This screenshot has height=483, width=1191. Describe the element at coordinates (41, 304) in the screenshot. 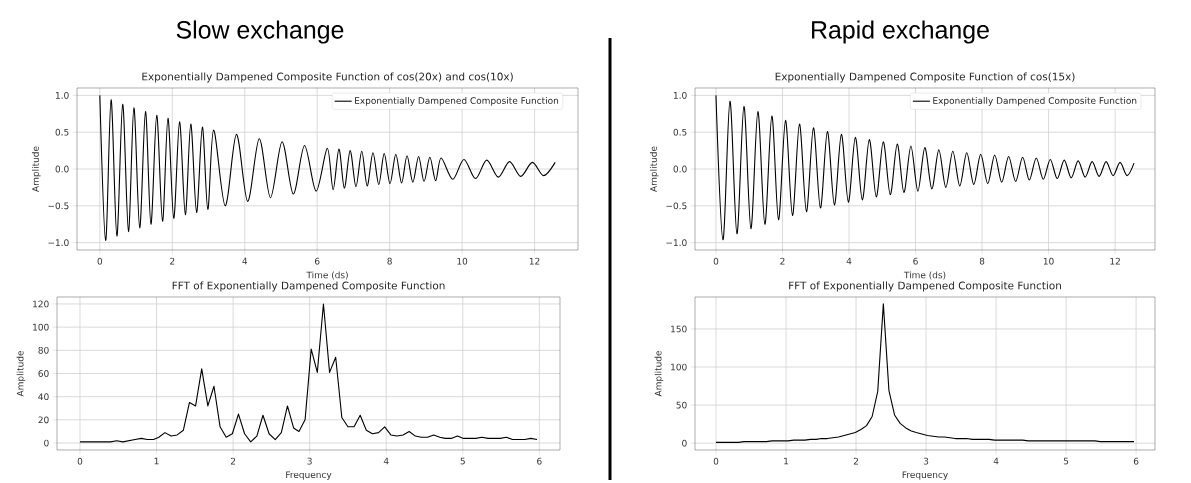

I see `y-tick-label: 120` at that location.